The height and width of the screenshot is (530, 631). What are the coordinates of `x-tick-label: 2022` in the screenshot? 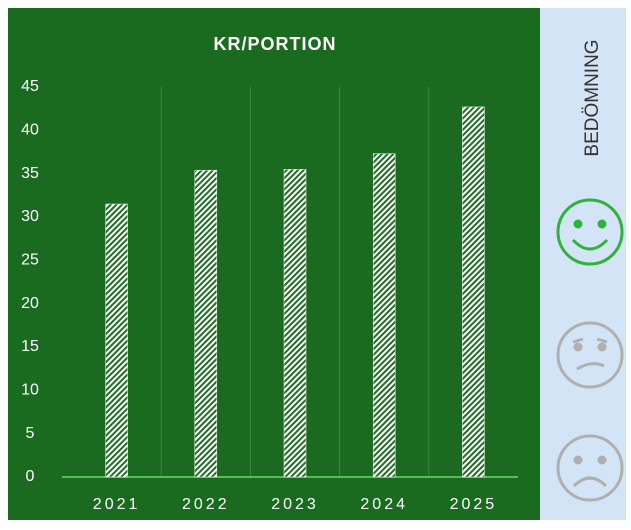 It's located at (206, 504).